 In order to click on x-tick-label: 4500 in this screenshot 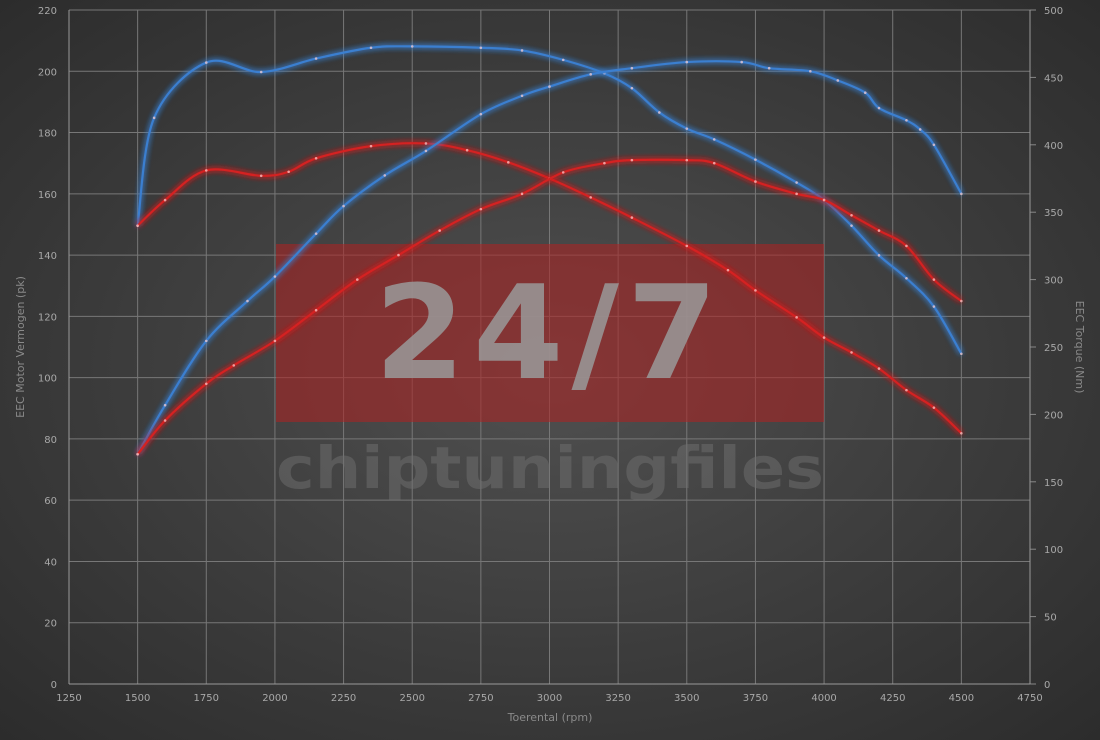, I will do `click(961, 698)`.